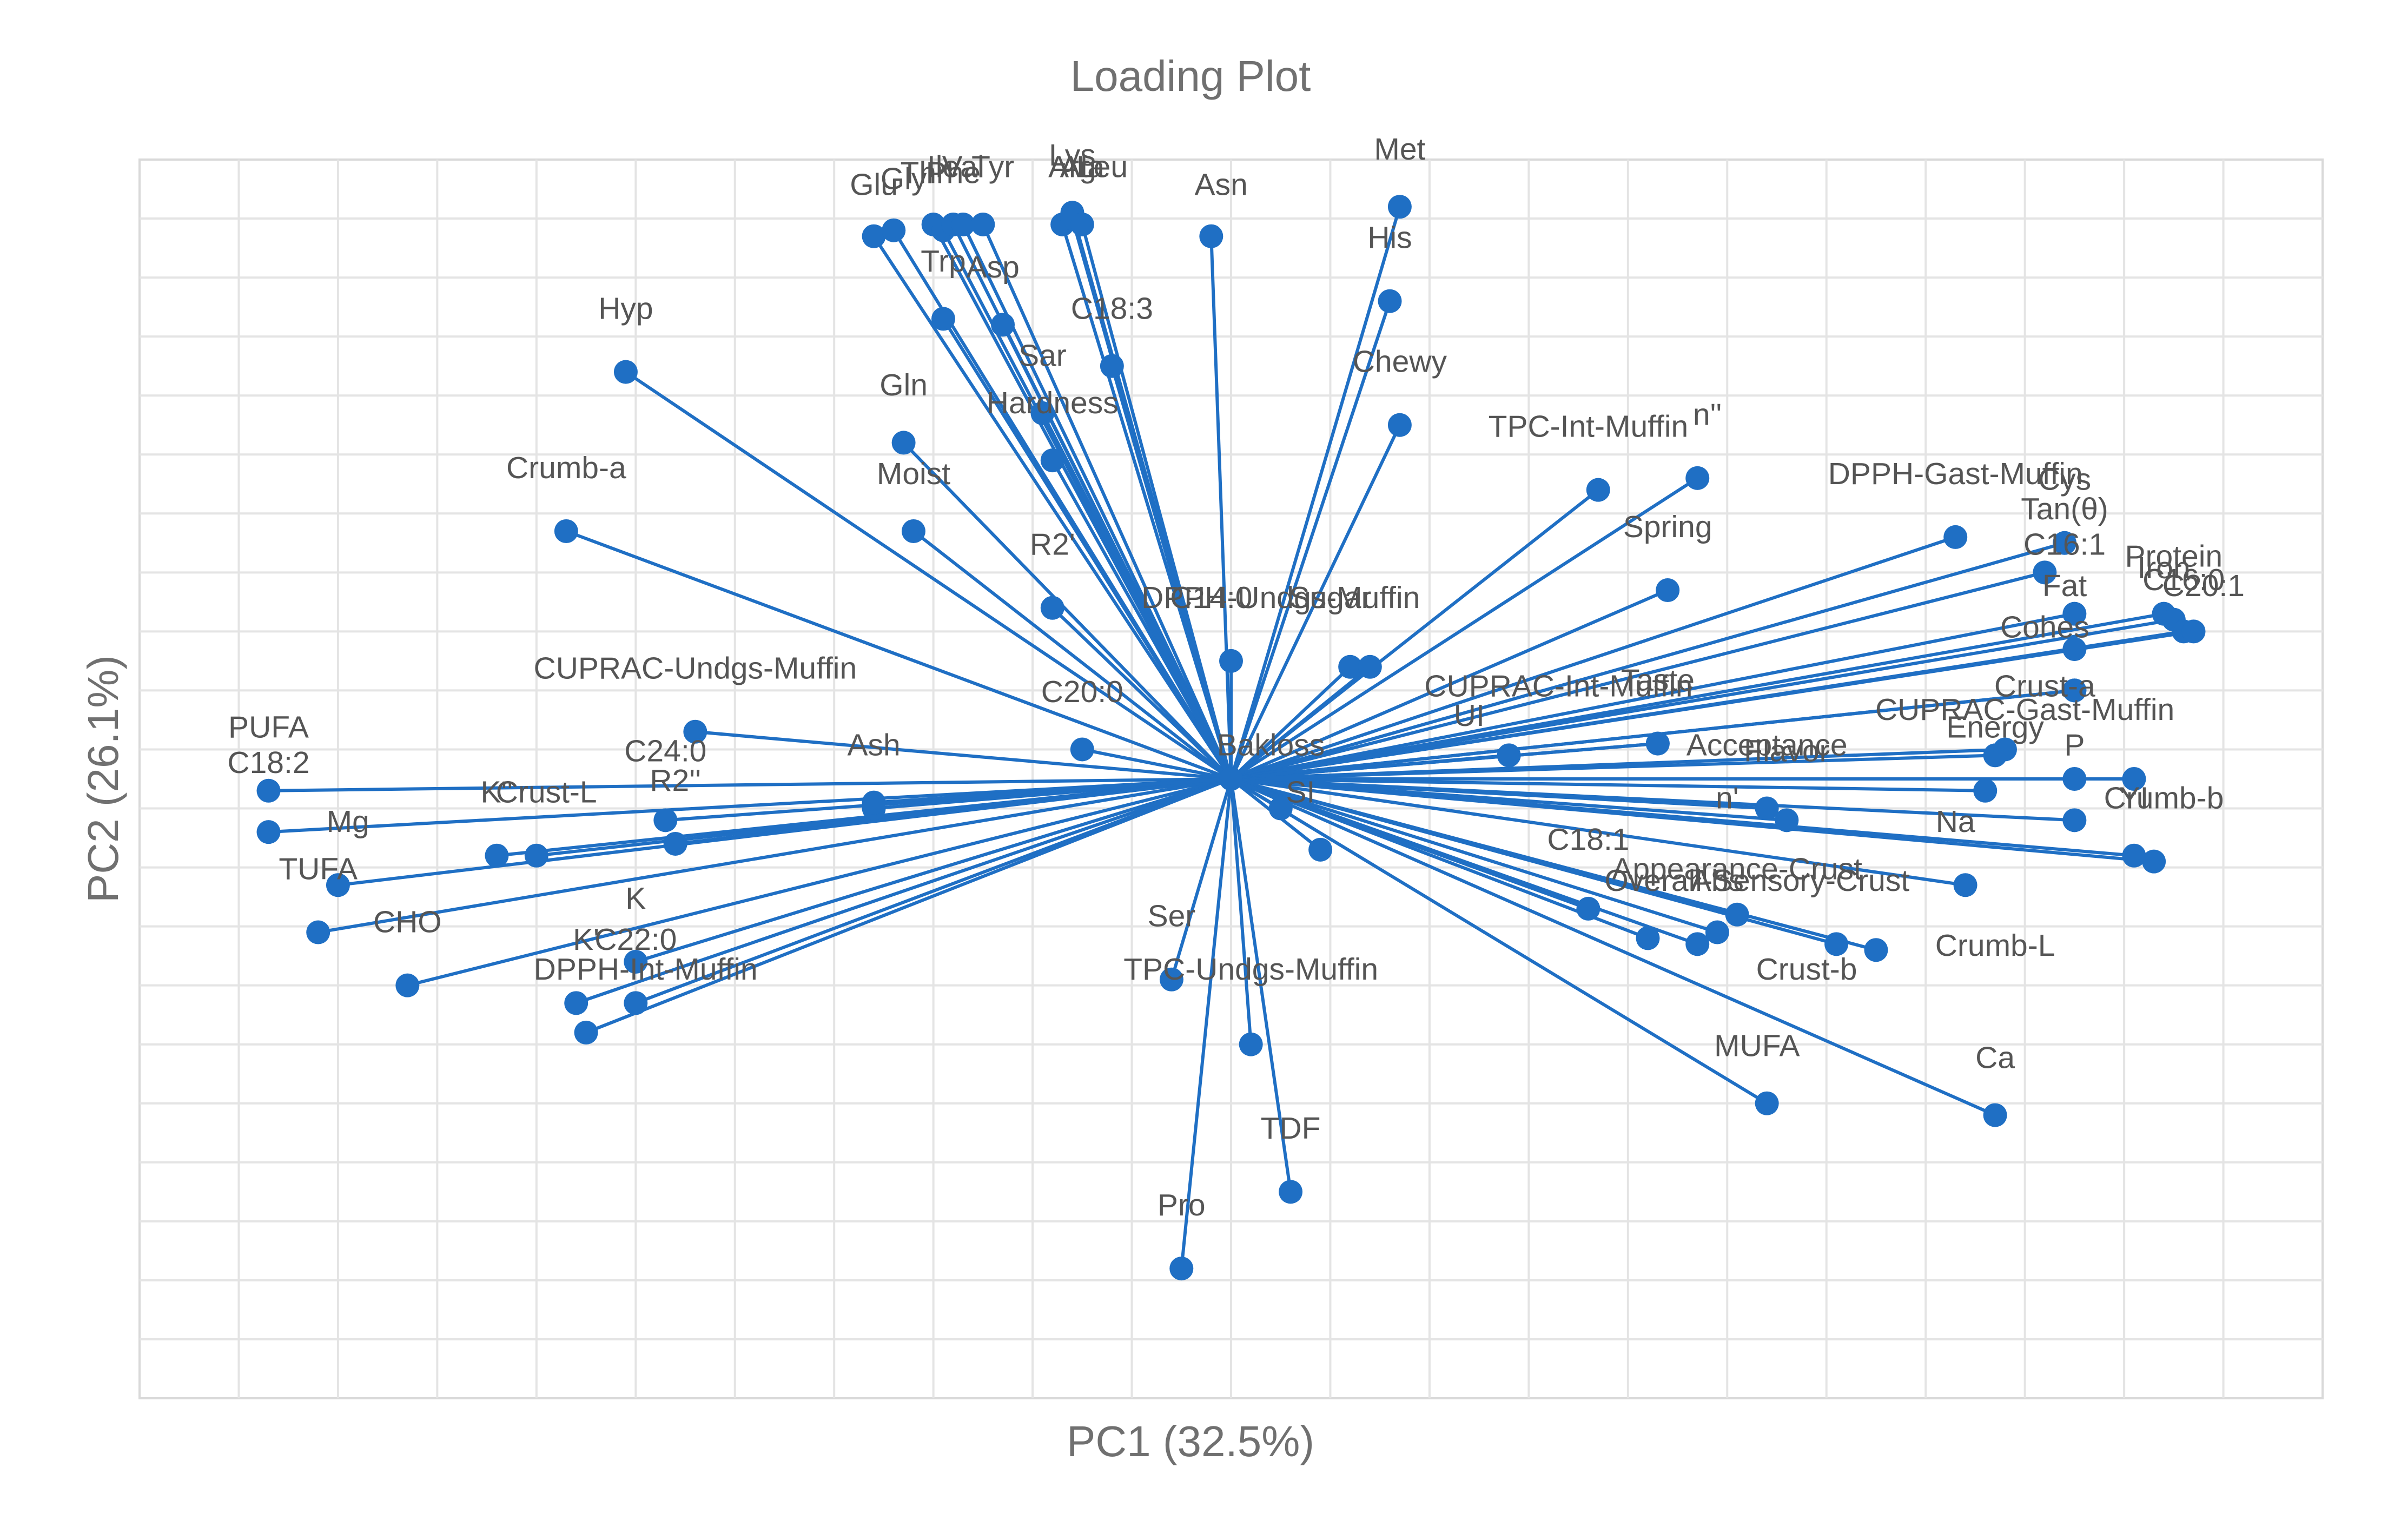 The image size is (2381, 1540). I want to click on point-label: DPPH-Int-Muffin, so click(646, 970).